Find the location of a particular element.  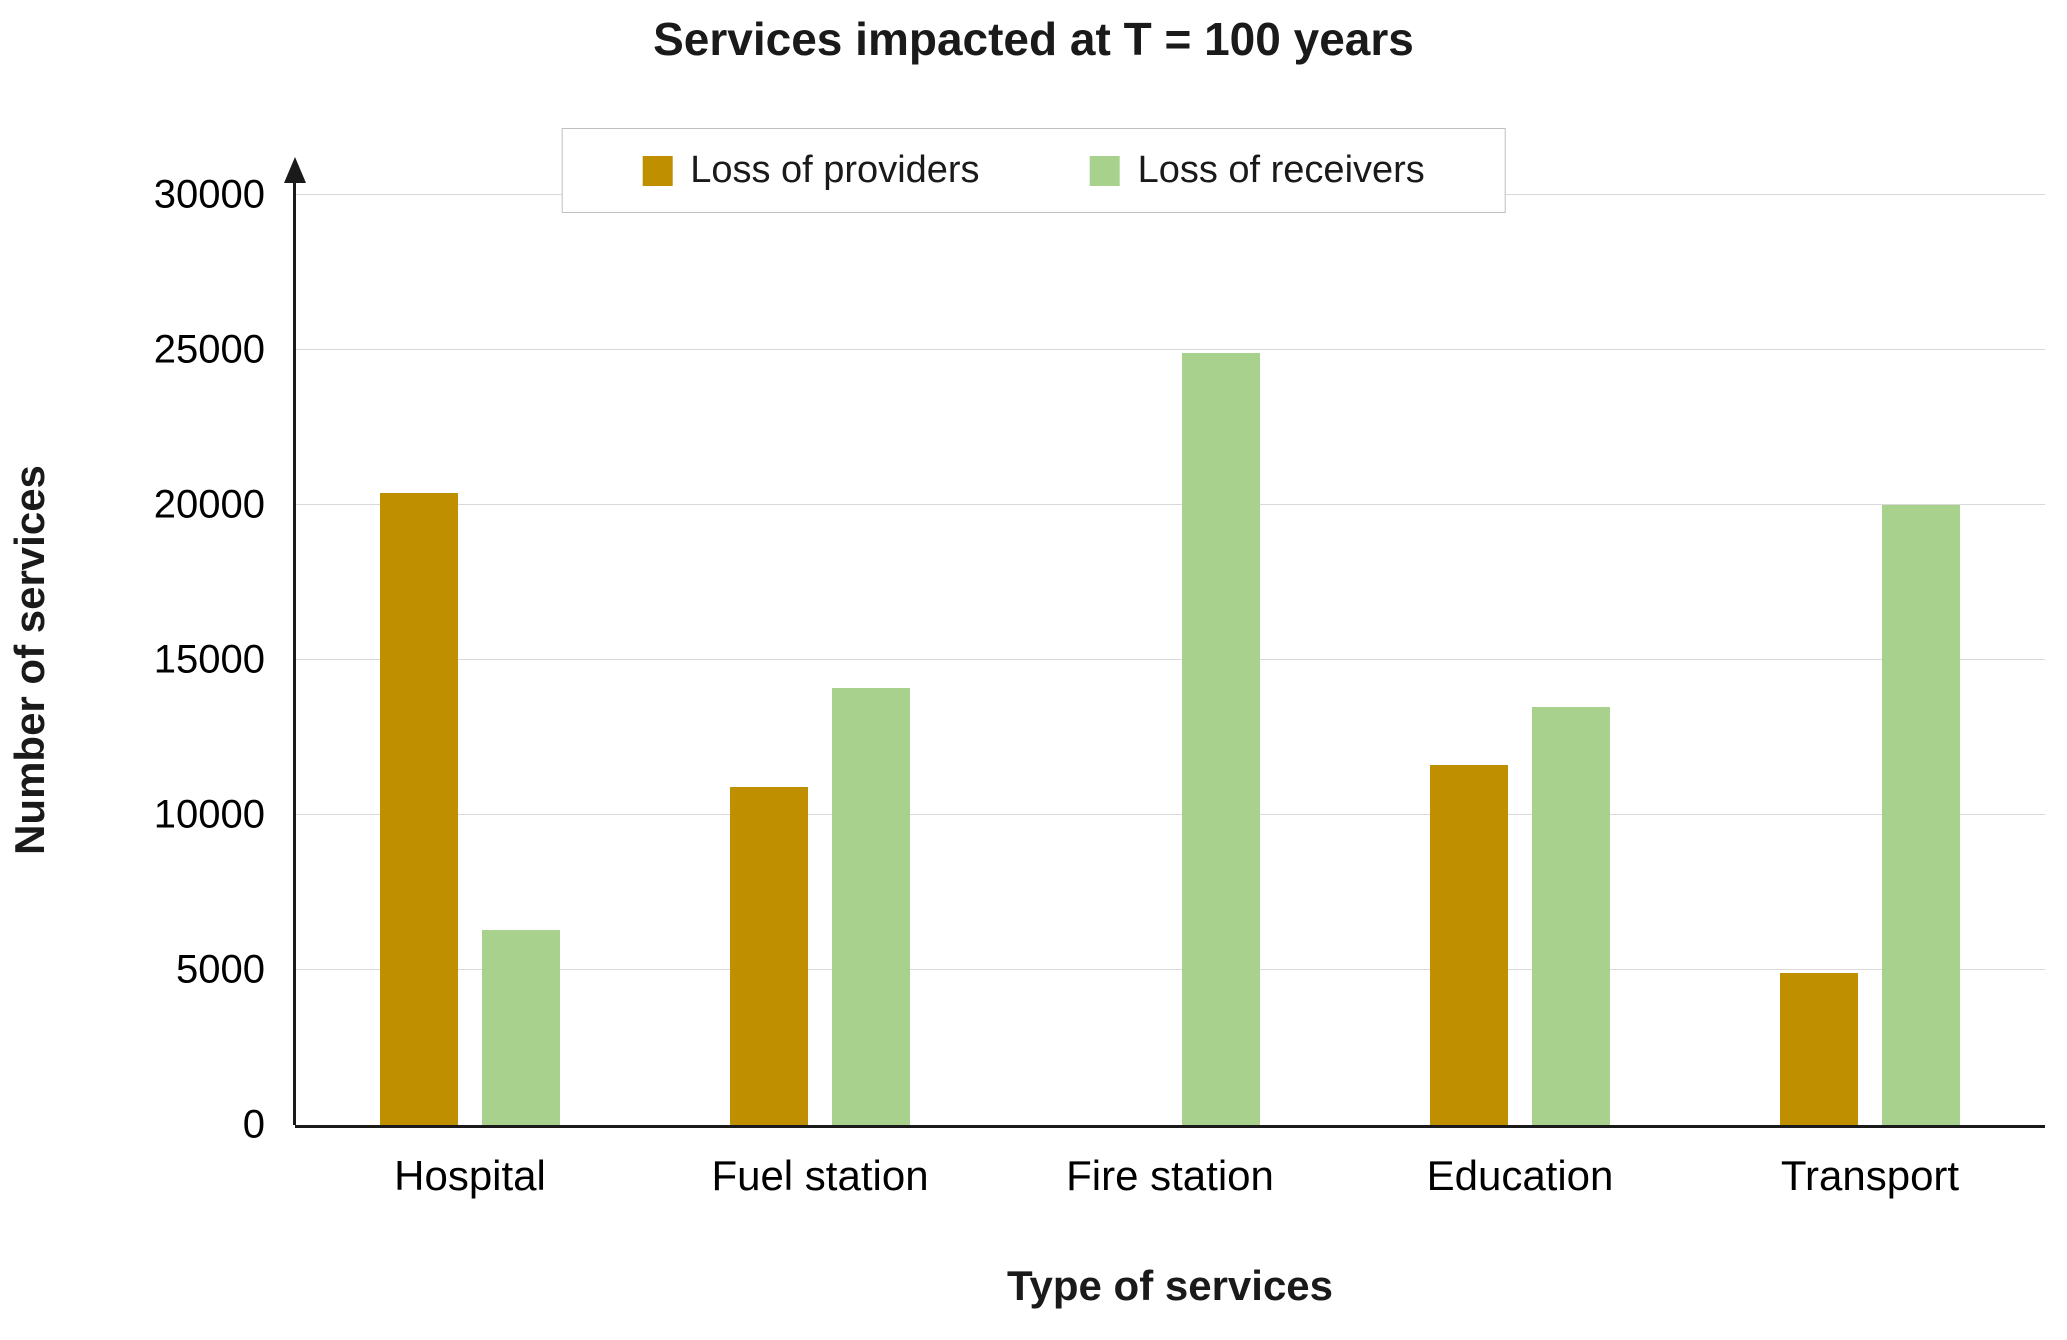

category-slot-education: Education is located at coordinates (1520, 697).